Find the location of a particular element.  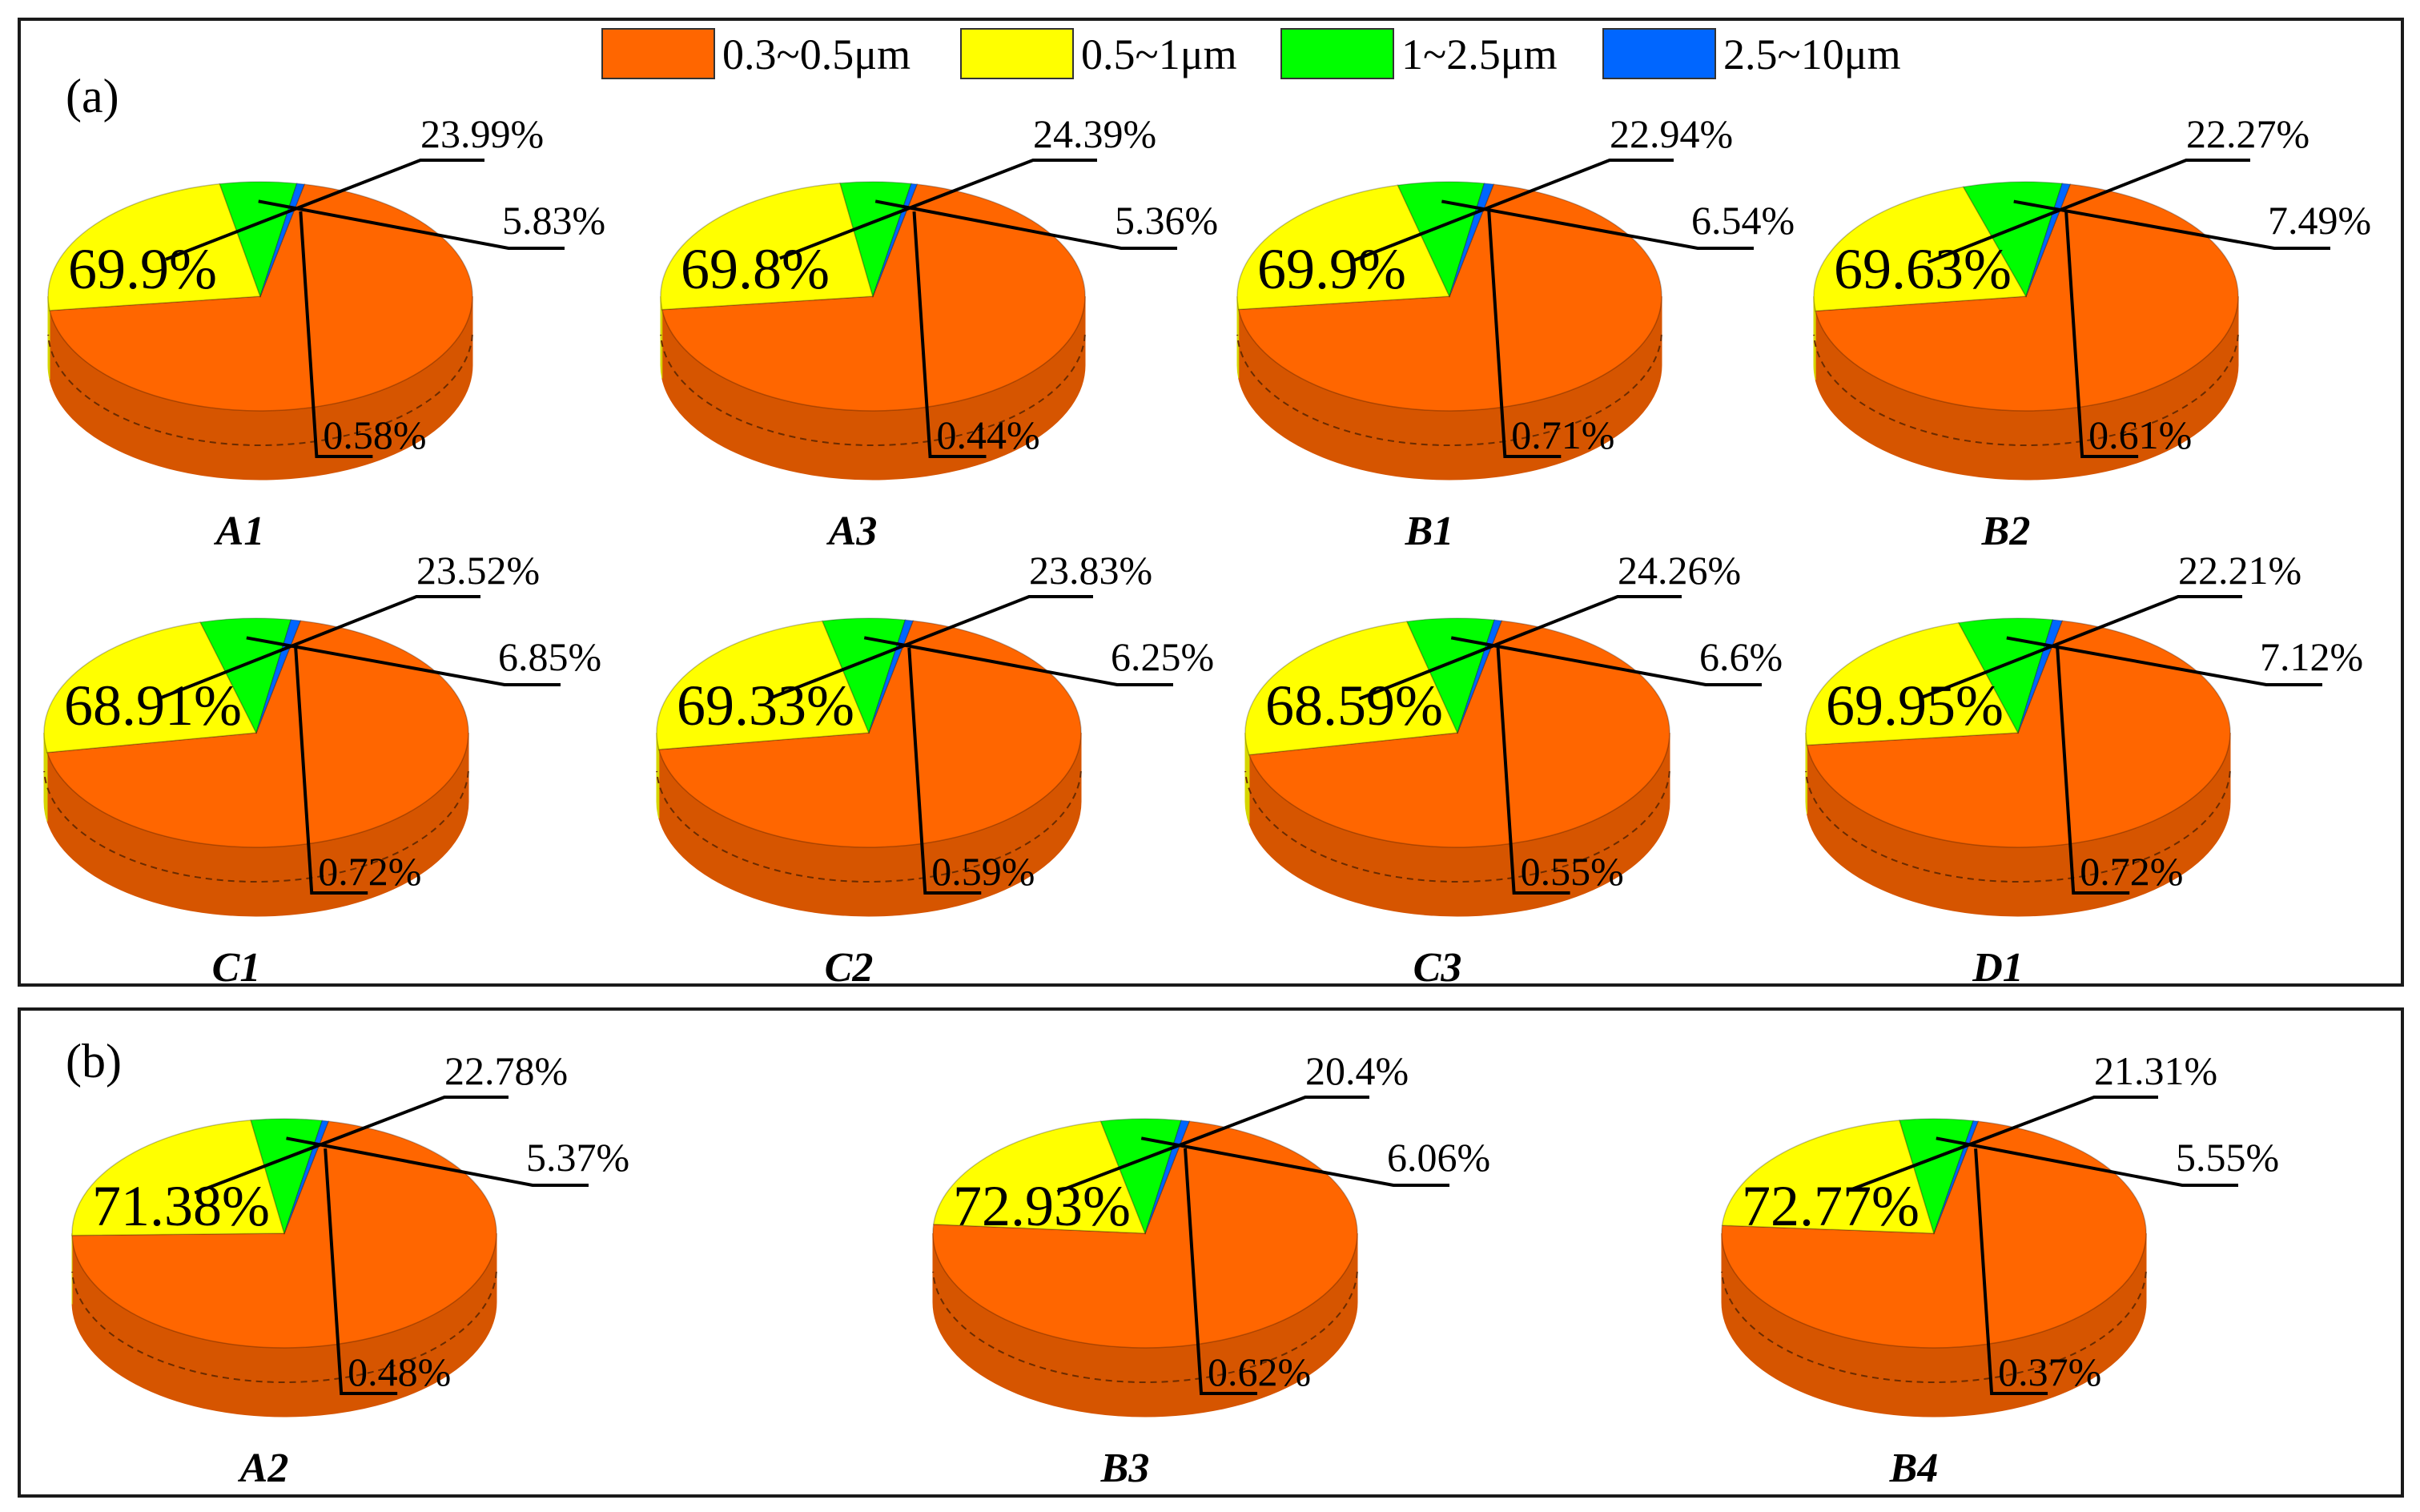

pie-seam-B2 is located at coordinates (2026, 390).